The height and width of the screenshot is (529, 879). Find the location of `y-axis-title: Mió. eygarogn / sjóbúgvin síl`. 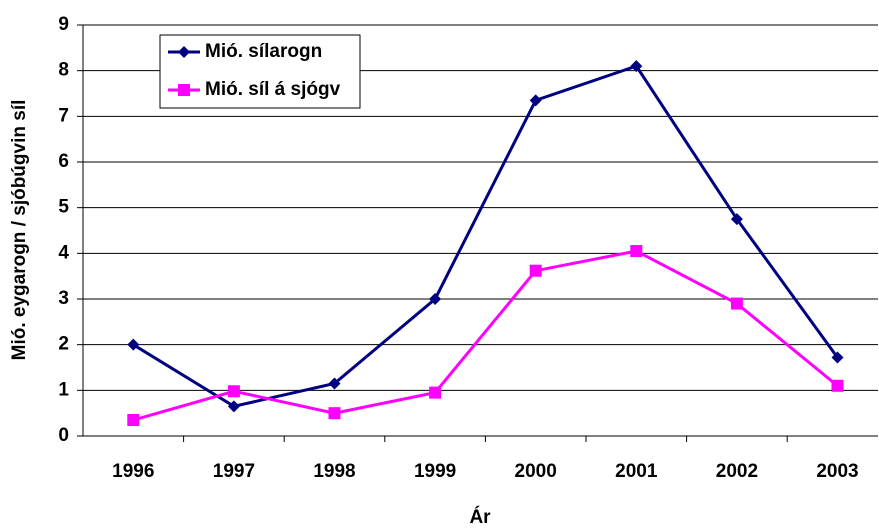

y-axis-title: Mió. eygarogn / sjóbúgvin síl is located at coordinates (19, 230).